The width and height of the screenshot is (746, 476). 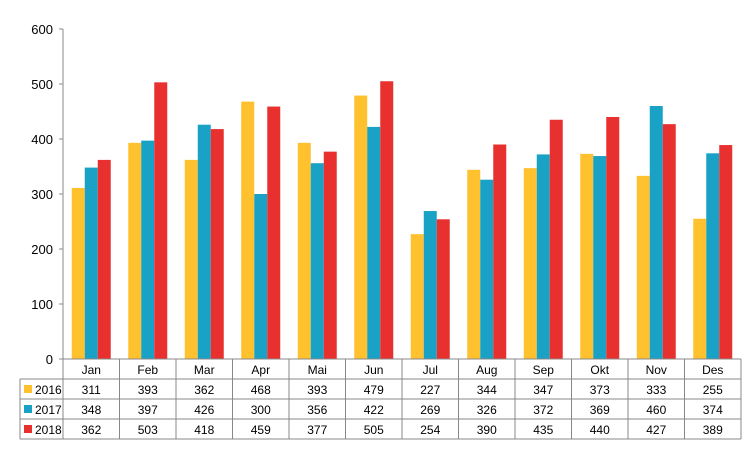 I want to click on bar-2017-Nov, so click(x=656, y=232).